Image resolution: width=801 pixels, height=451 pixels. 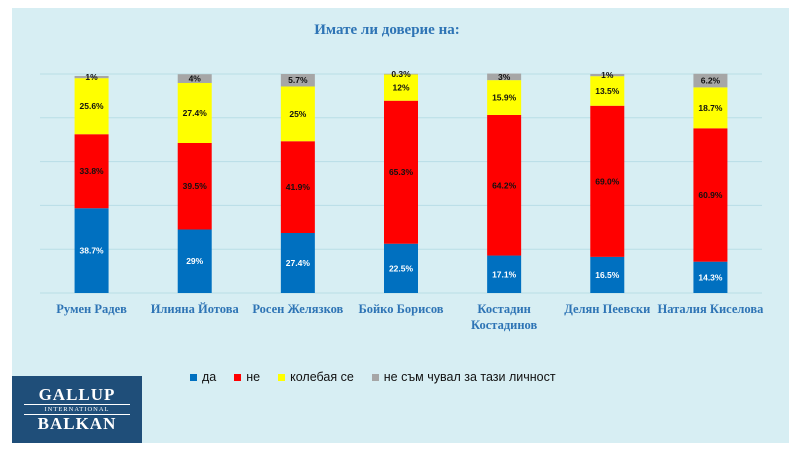 I want to click on data-label: 65.3%, so click(x=401, y=172).